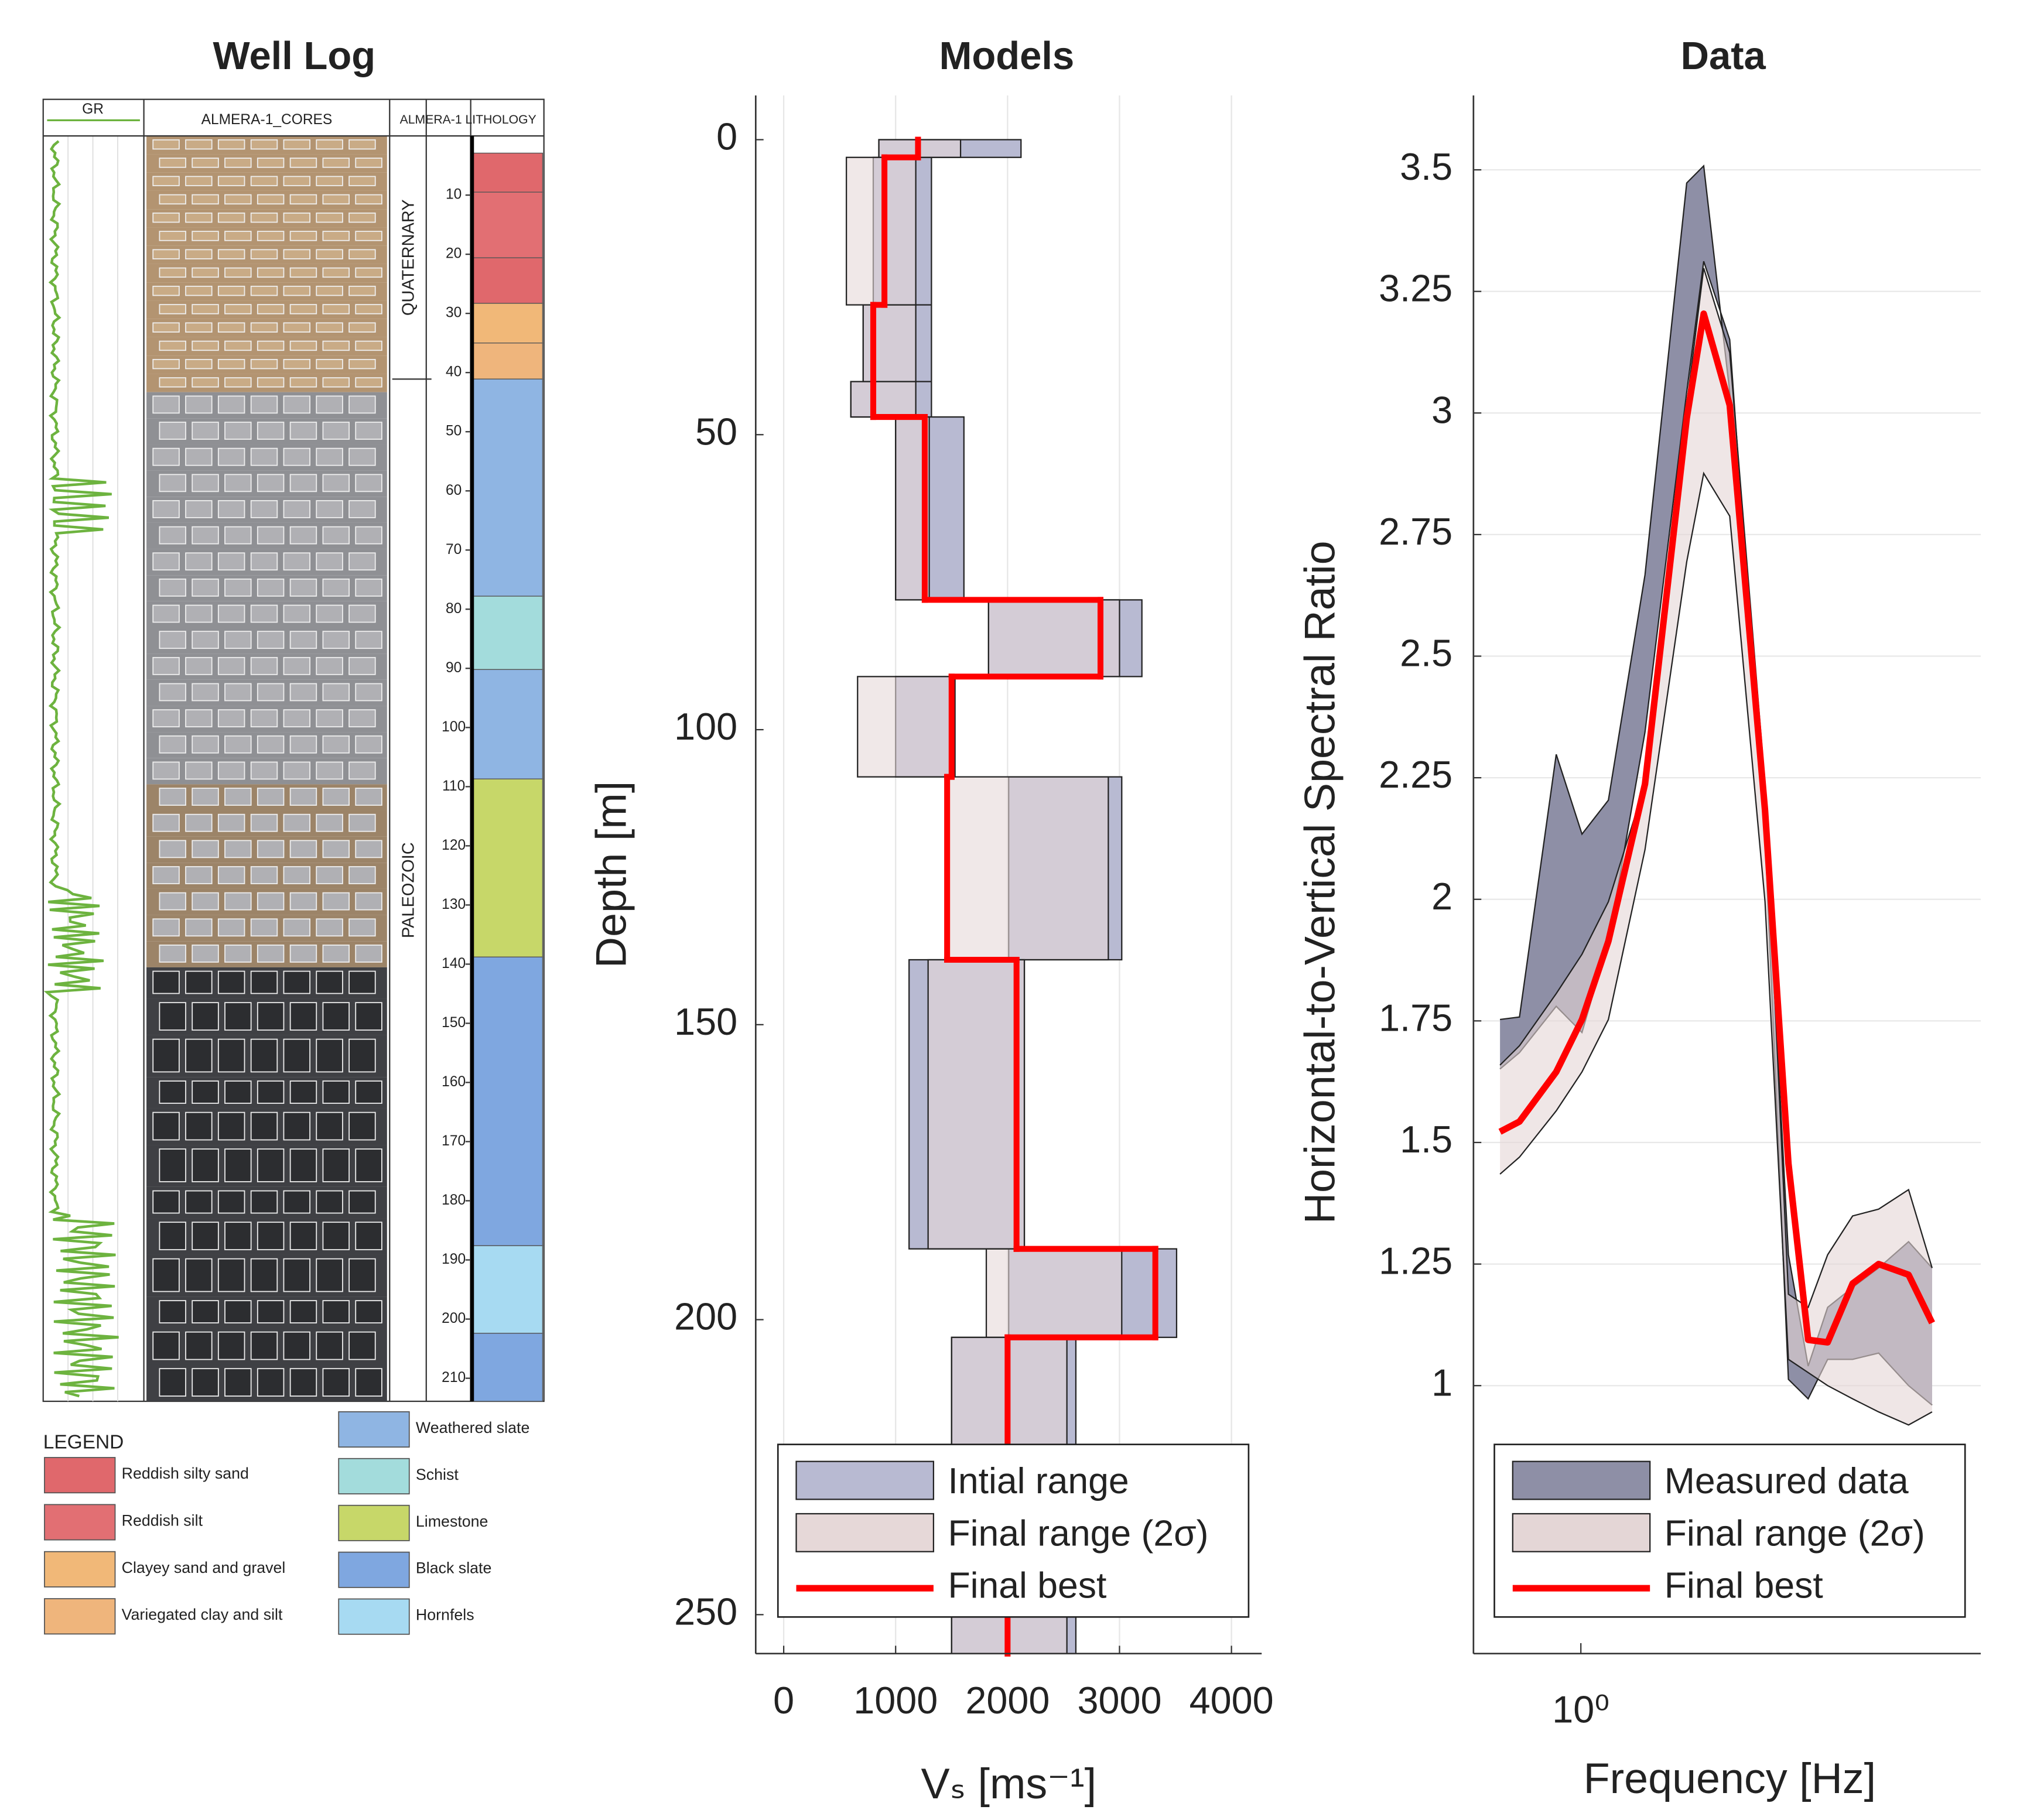 The image size is (2020, 1820). Describe the element at coordinates (783, 1700) in the screenshot. I see `x-tick-label: 0` at that location.